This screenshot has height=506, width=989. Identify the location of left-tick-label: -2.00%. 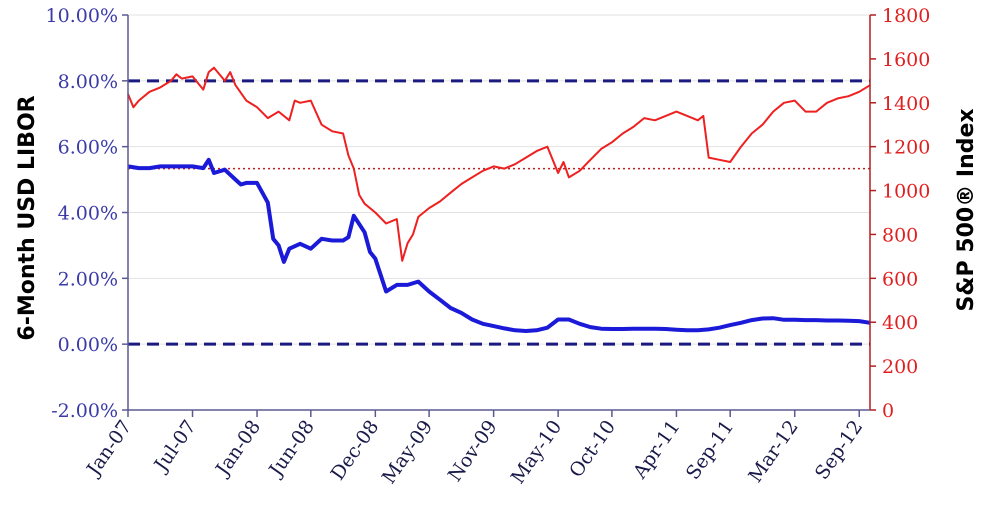
(84, 411).